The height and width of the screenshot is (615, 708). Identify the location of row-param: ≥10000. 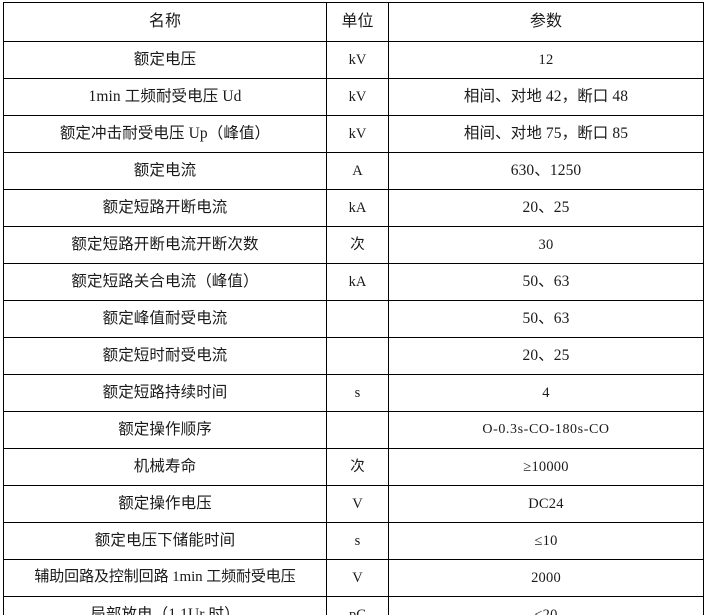
(546, 467).